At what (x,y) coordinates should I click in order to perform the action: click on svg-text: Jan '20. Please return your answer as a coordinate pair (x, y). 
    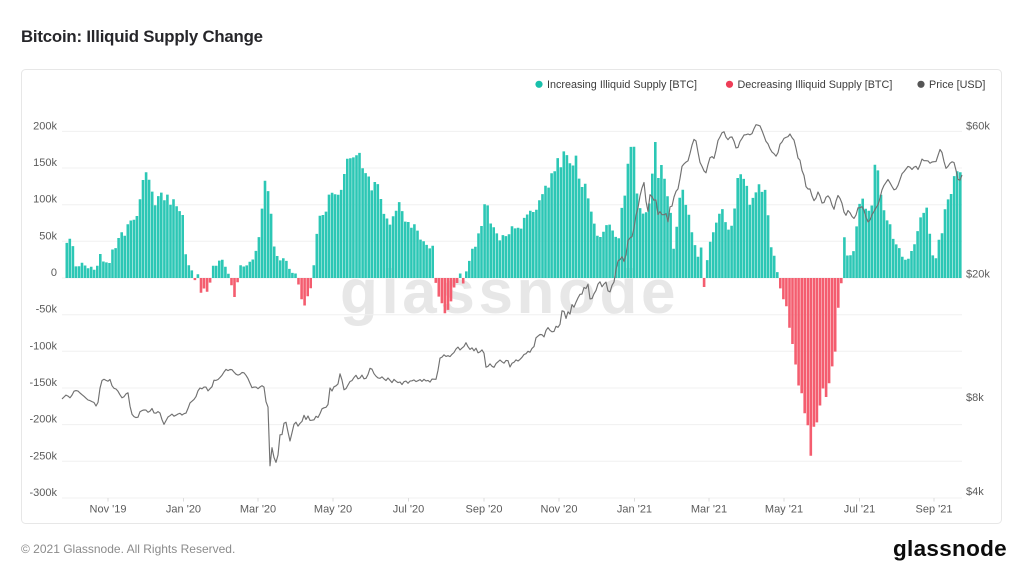
    Looking at the image, I should click on (183, 510).